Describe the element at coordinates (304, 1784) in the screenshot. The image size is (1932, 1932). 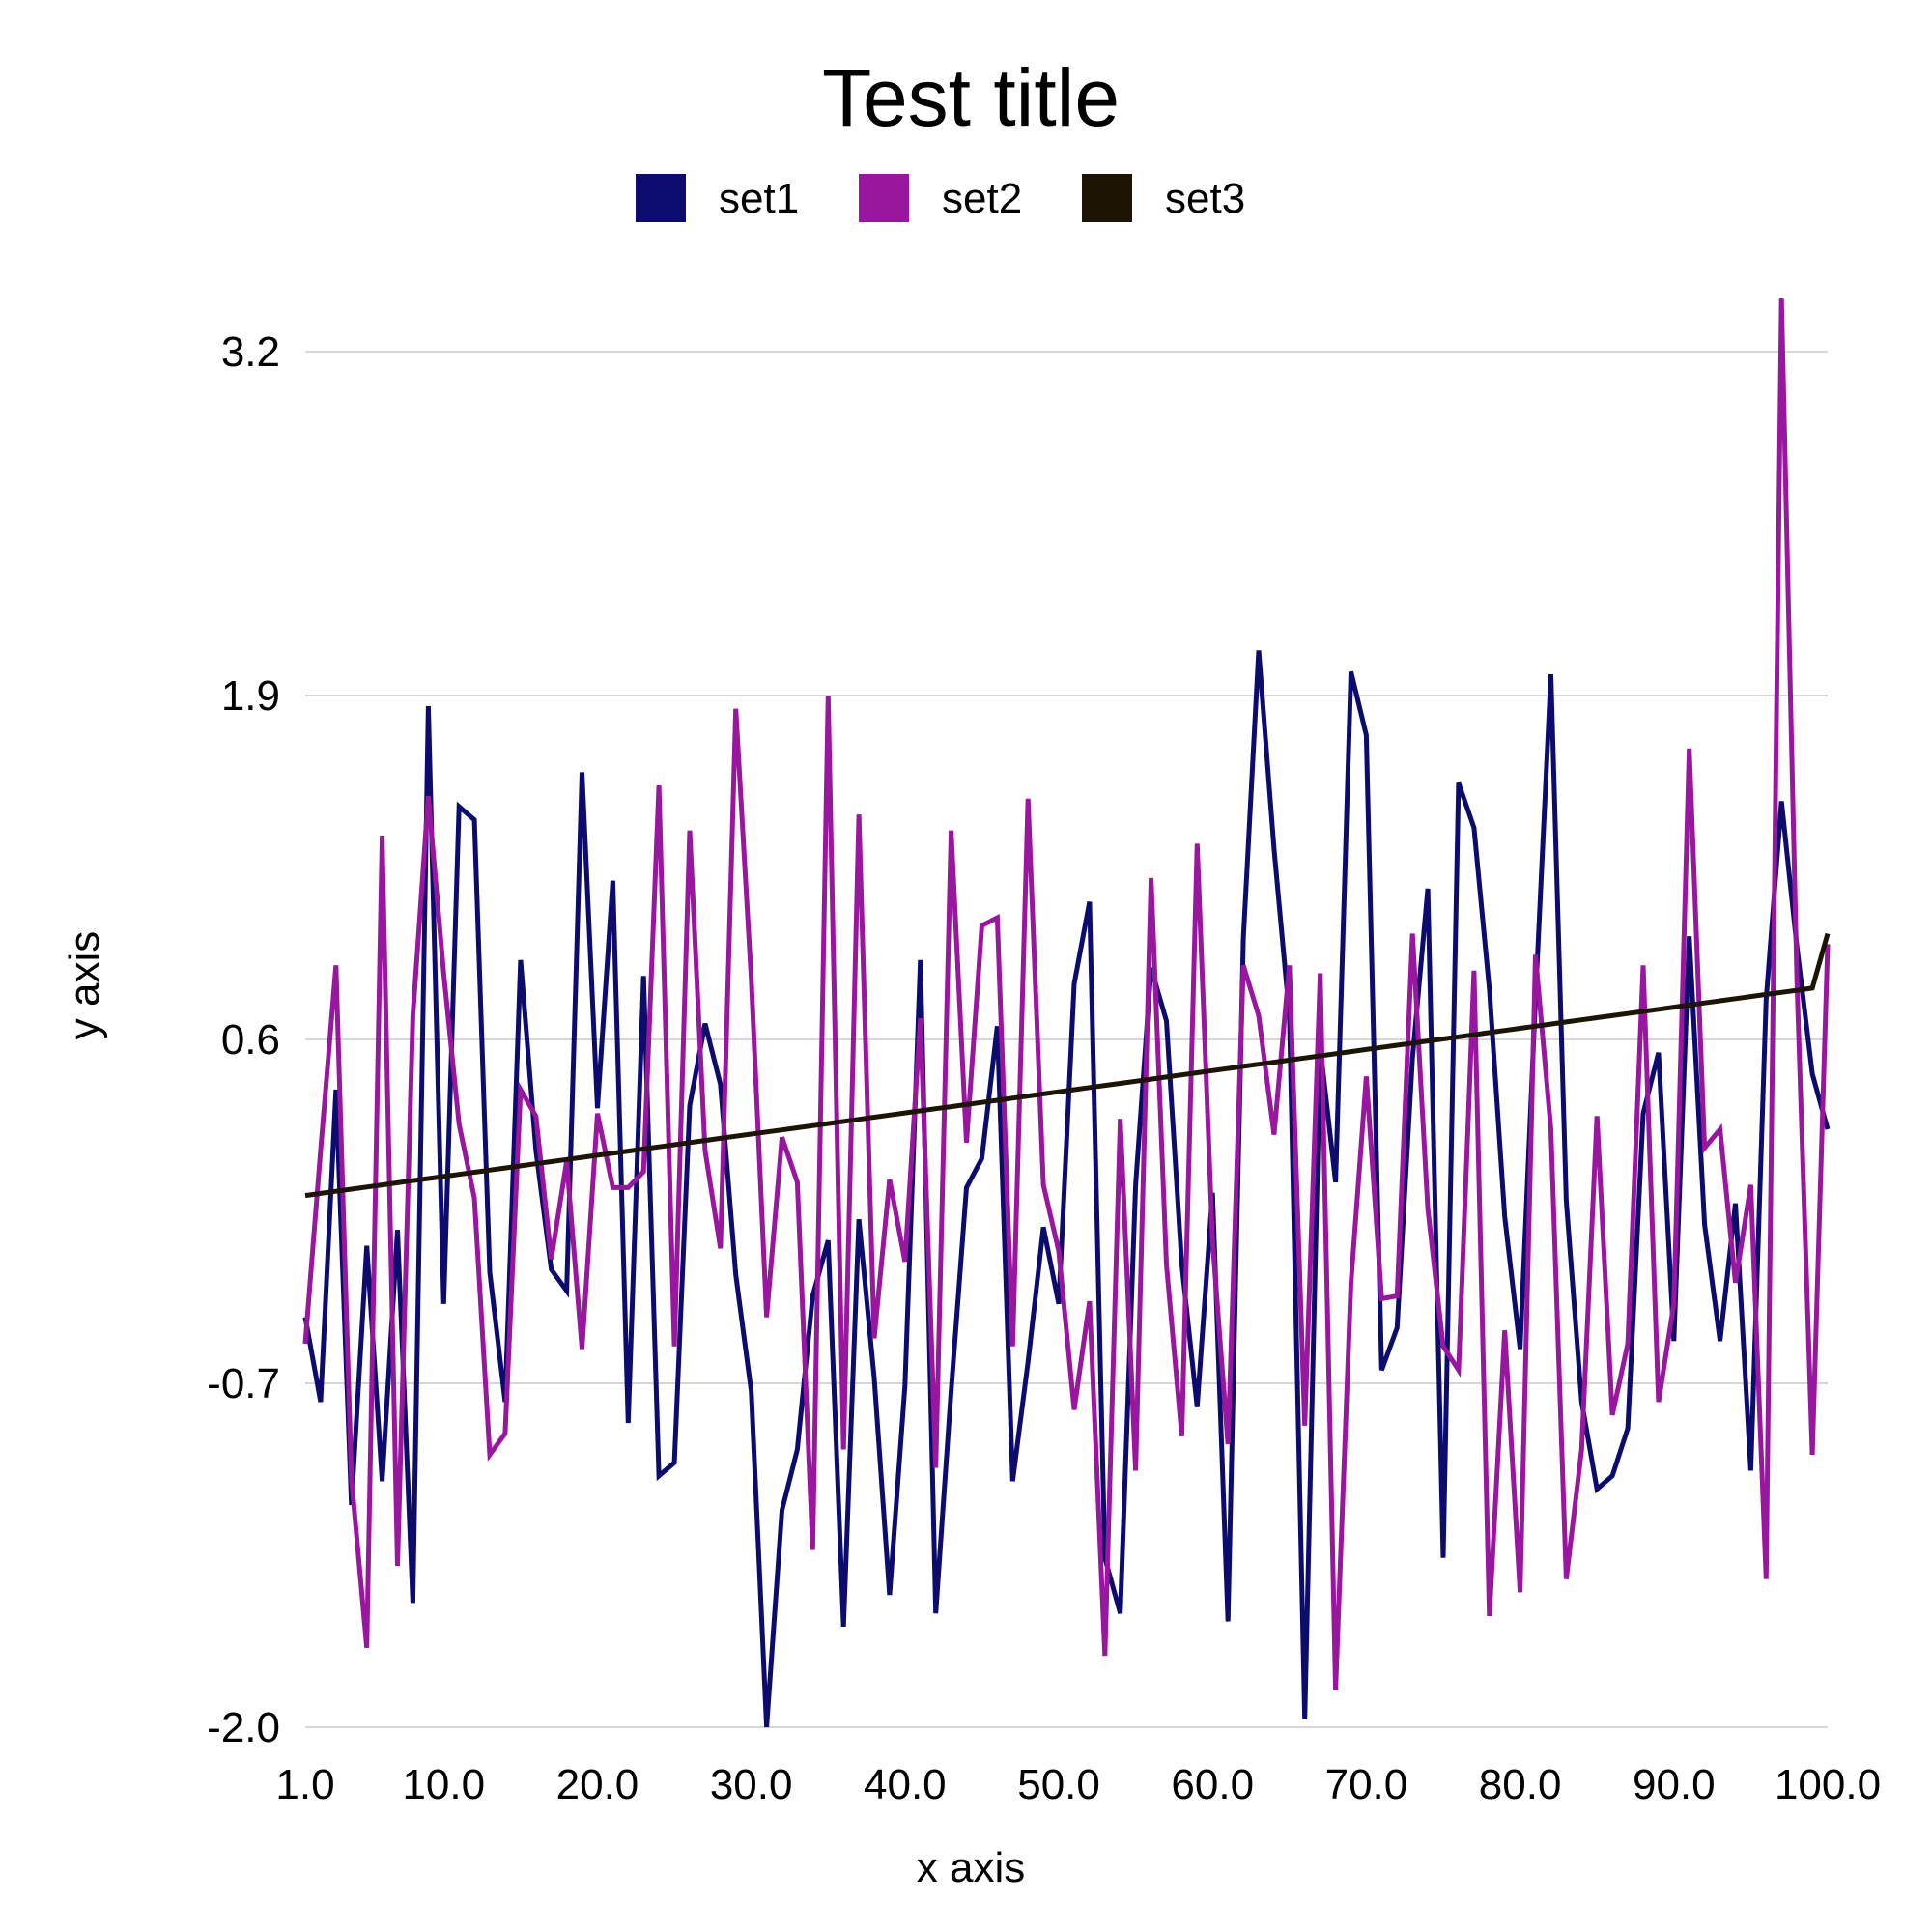
I see `x-tick-label: 1.0` at that location.